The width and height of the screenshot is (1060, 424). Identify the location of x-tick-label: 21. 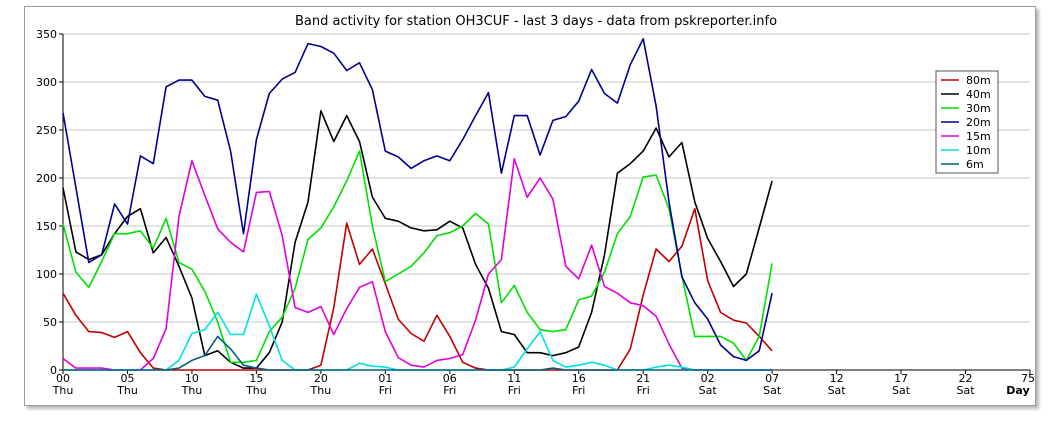
(643, 378).